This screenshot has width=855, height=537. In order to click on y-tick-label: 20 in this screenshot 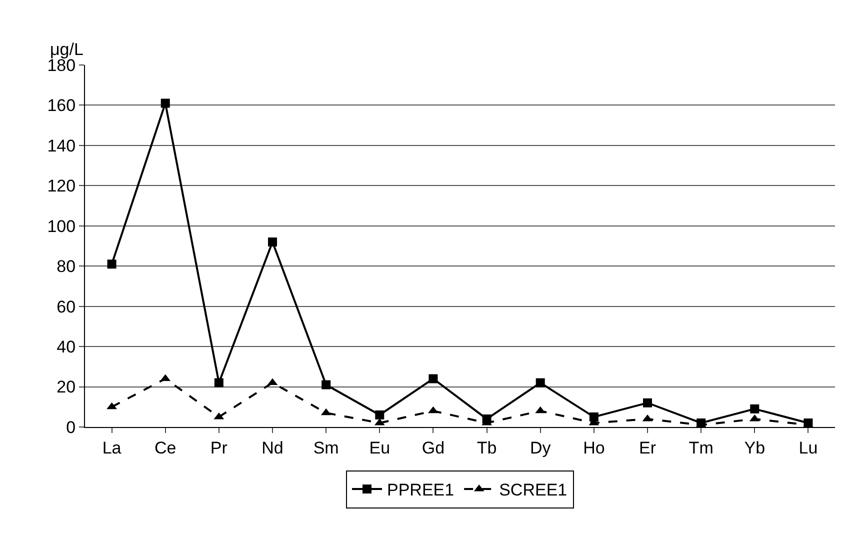, I will do `click(66, 387)`.